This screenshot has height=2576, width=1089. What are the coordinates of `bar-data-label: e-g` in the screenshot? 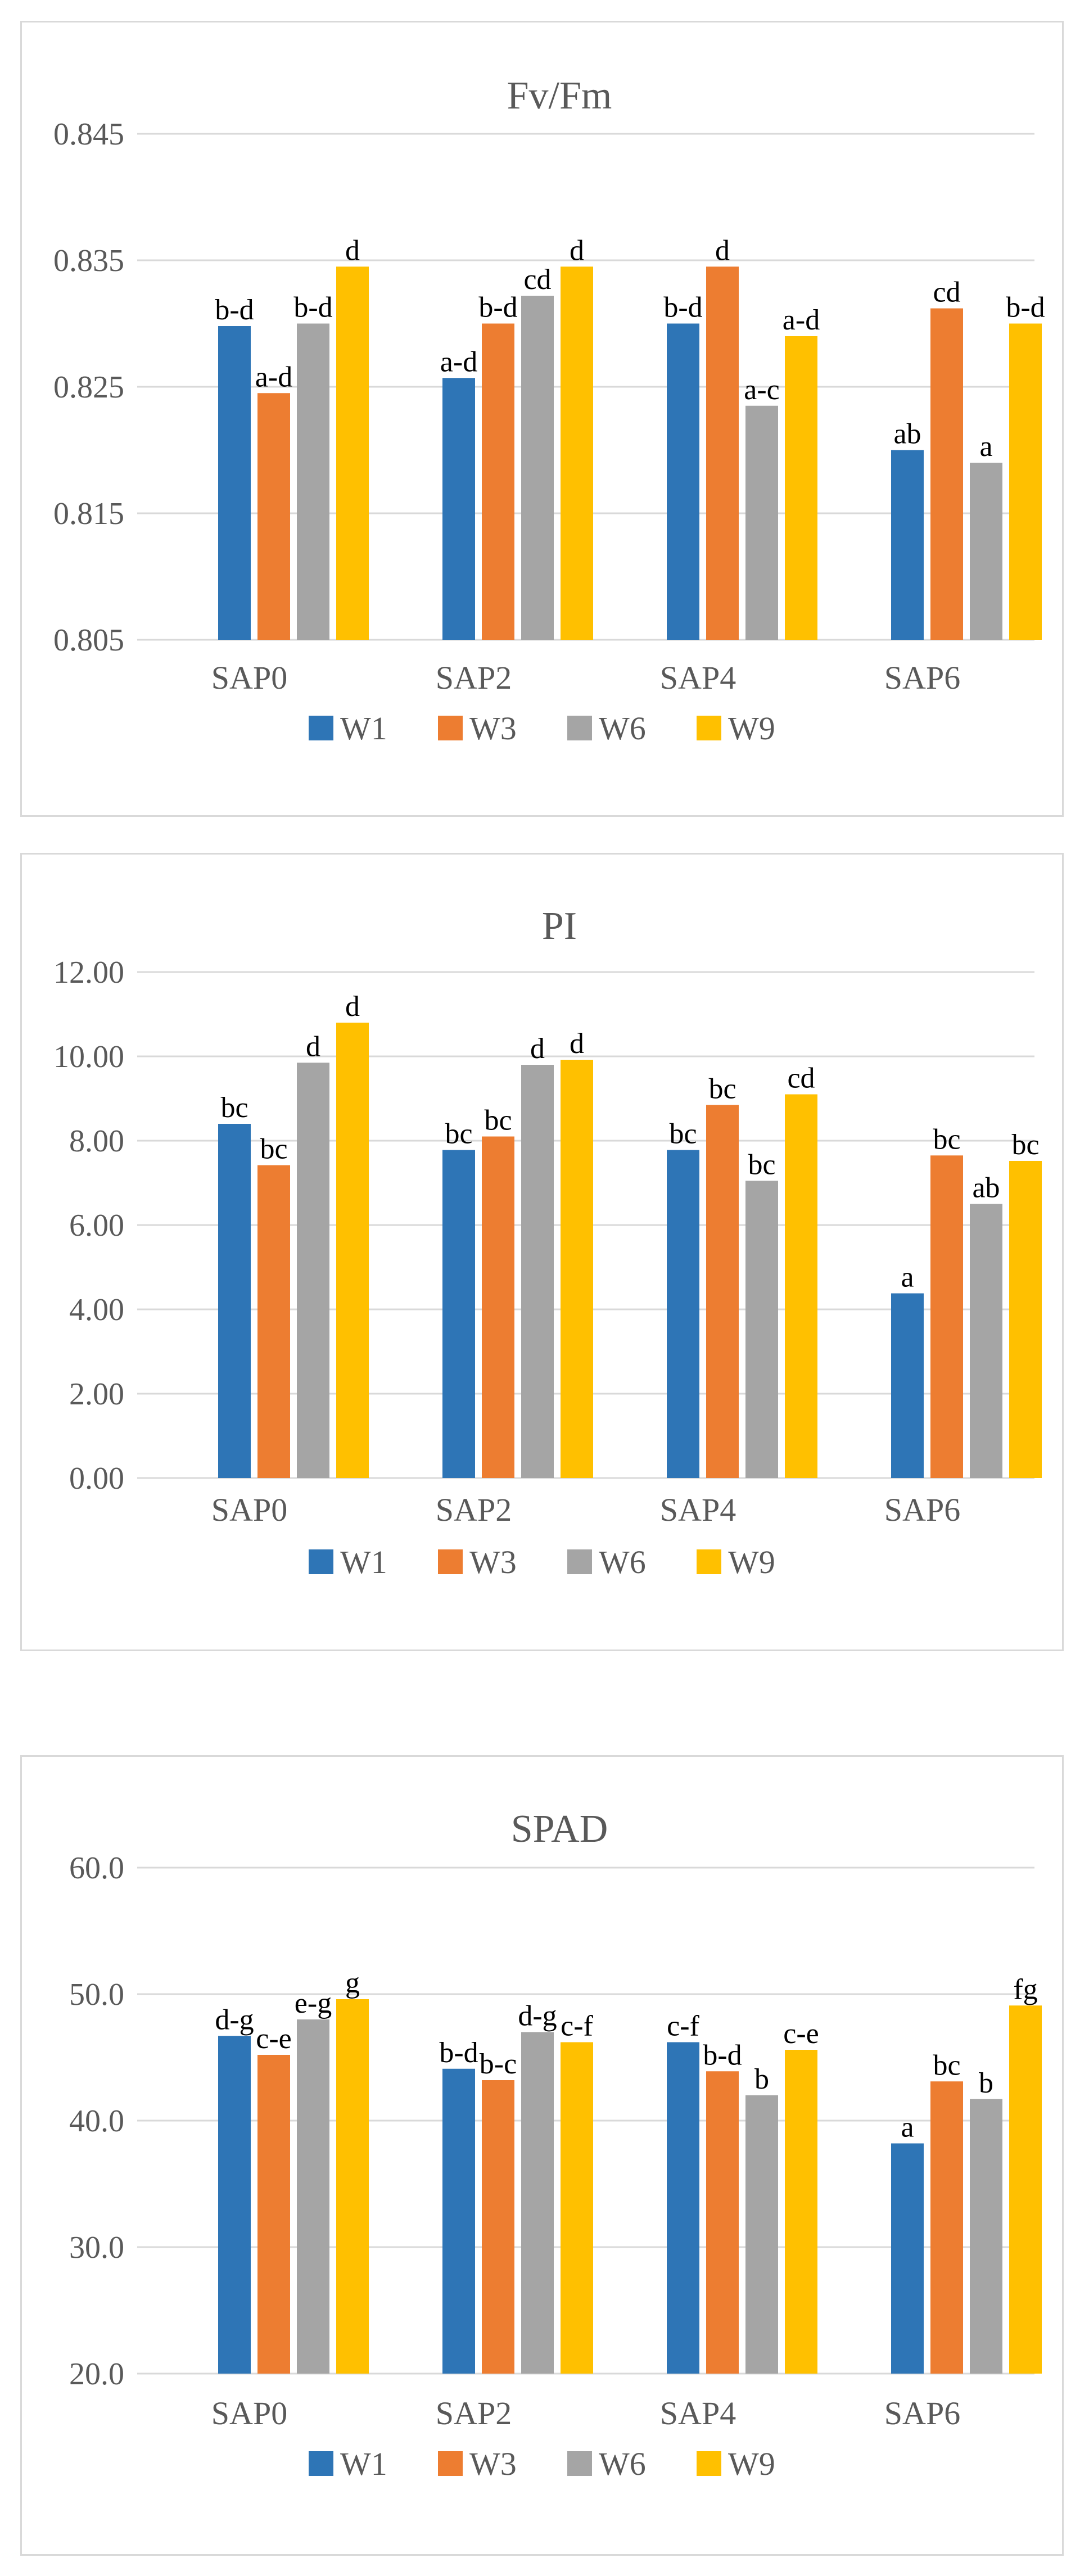 It's located at (313, 2003).